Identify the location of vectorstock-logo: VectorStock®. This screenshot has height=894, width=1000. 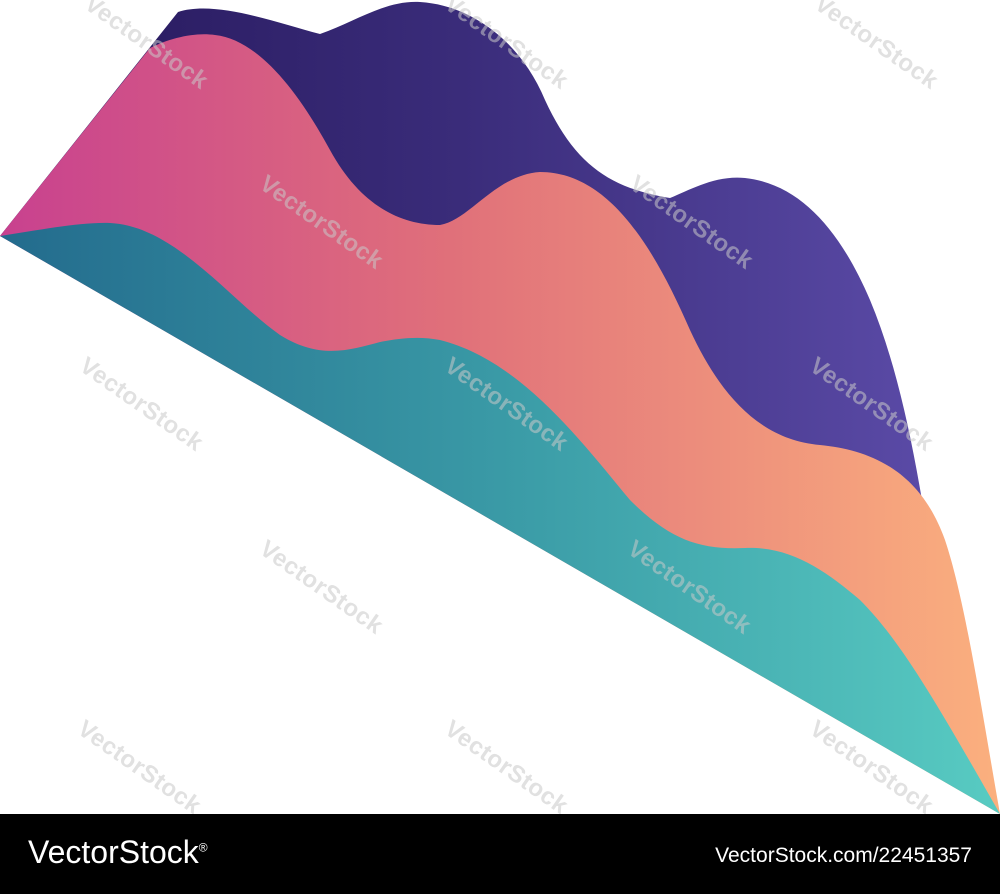
(118, 852).